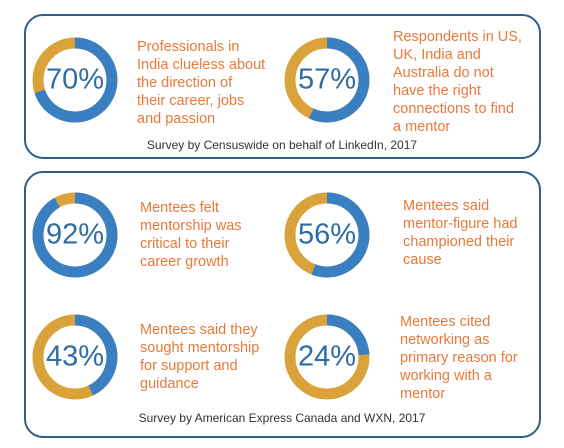 The height and width of the screenshot is (448, 564). Describe the element at coordinates (457, 37) in the screenshot. I see `stat-description: Respondents in US,` at that location.